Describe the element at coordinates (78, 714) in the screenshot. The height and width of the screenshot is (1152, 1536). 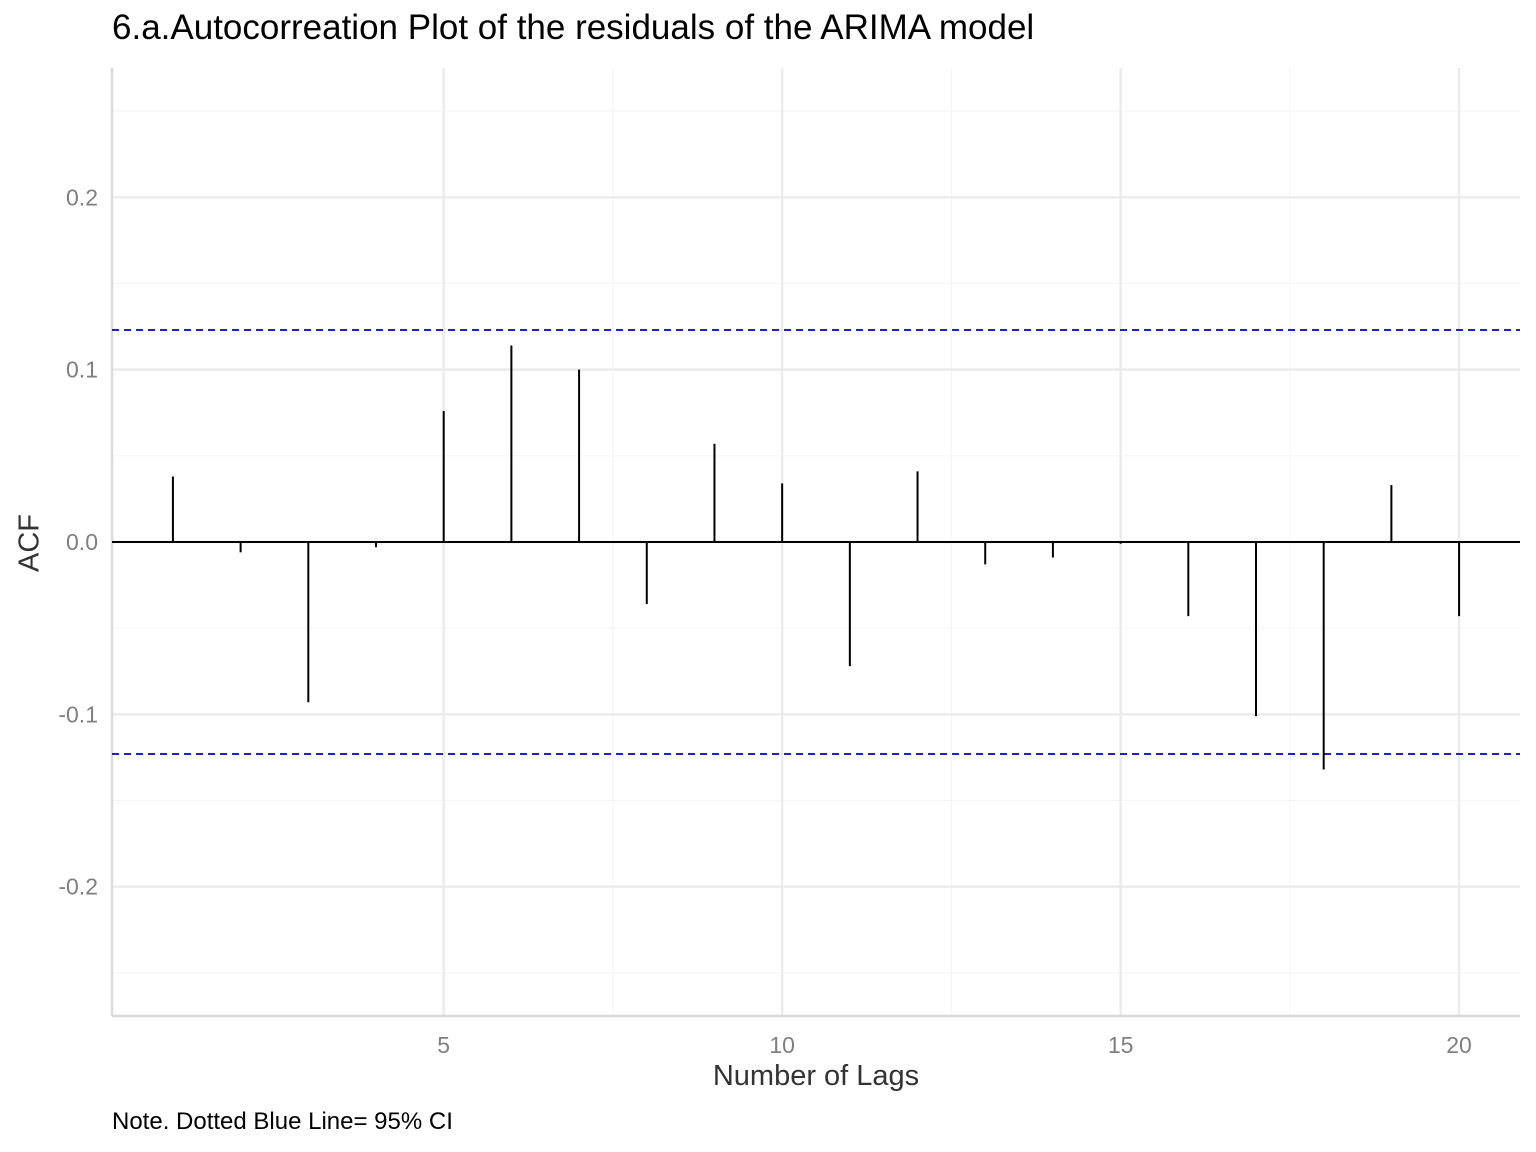
I see `y-tick-label-1: -0.1` at that location.